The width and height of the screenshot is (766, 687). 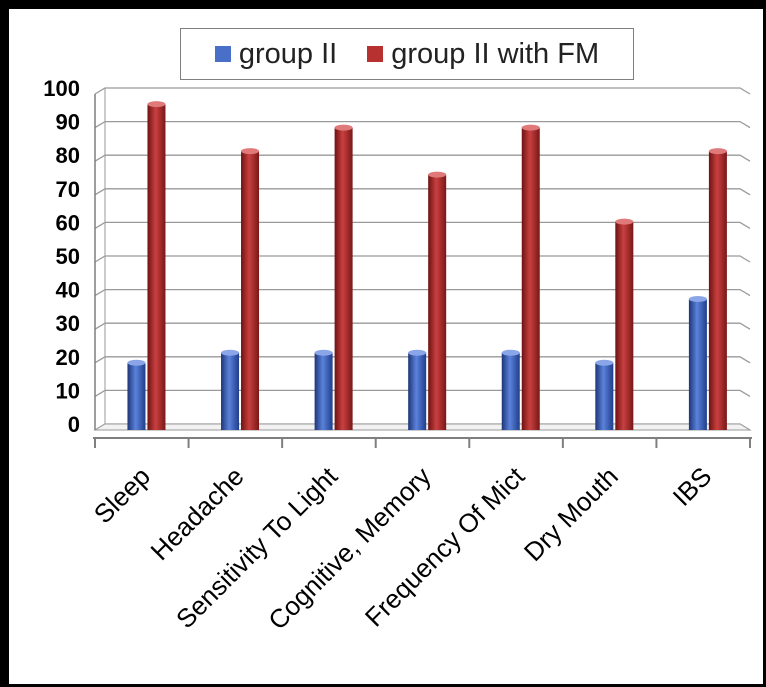 What do you see at coordinates (445, 546) in the screenshot?
I see `x-category-label: Frequency Of Mict` at bounding box center [445, 546].